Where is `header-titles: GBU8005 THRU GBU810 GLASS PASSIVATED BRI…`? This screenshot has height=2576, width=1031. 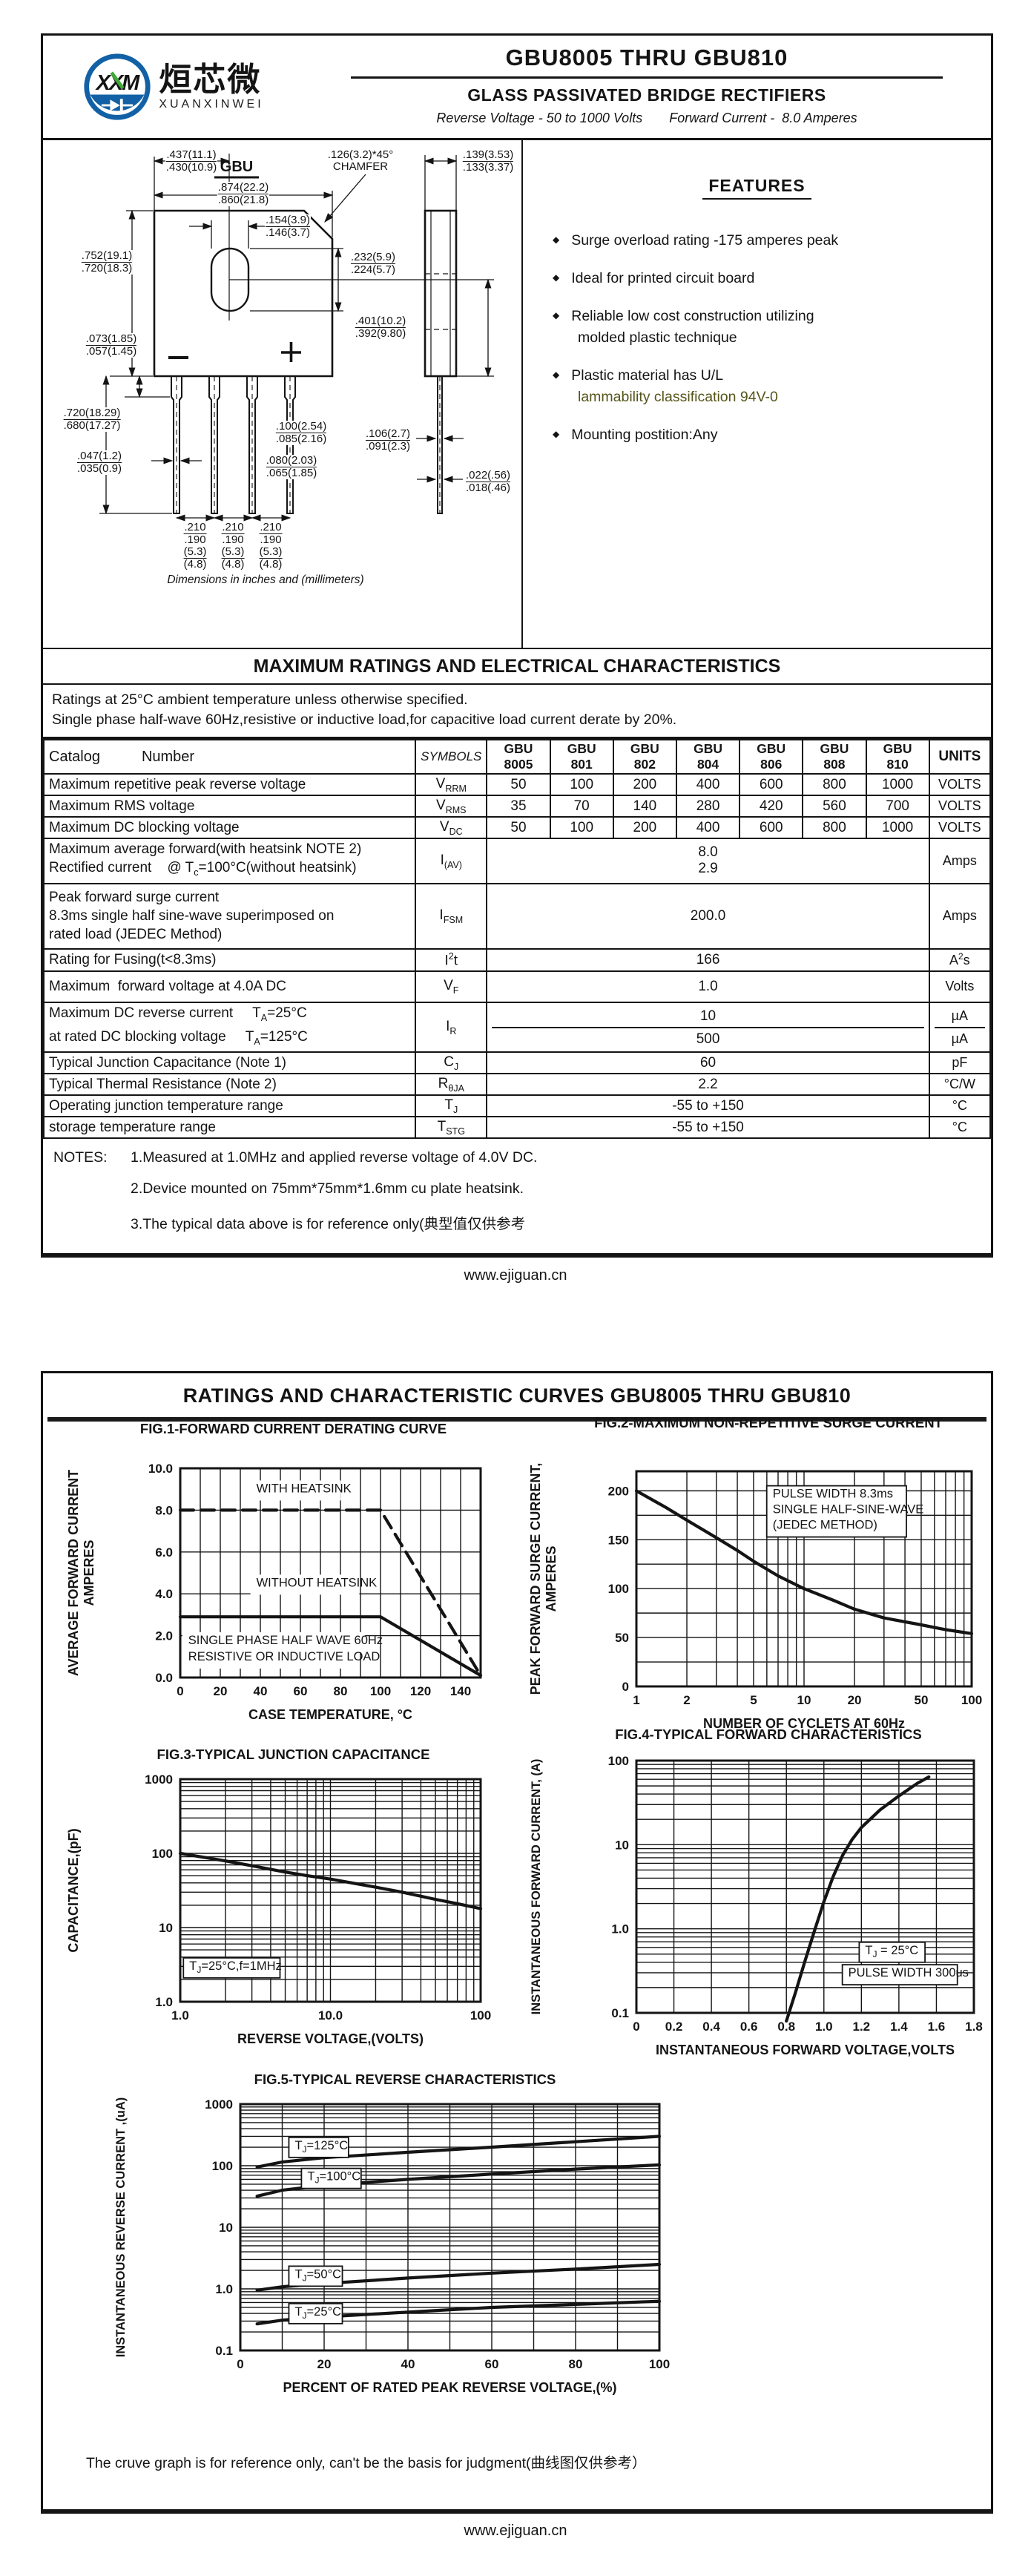 header-titles: GBU8005 THRU GBU810 GLASS PASSIVATED BRI… is located at coordinates (647, 87).